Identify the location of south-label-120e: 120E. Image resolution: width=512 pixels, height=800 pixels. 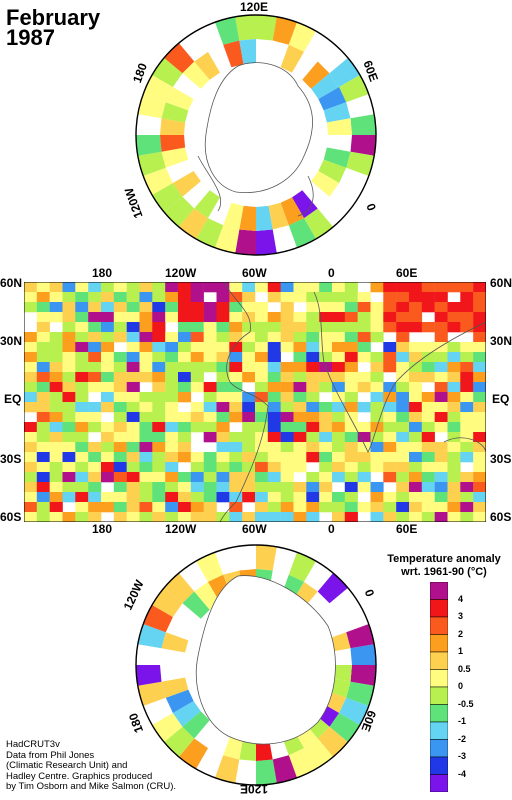
(254, 789).